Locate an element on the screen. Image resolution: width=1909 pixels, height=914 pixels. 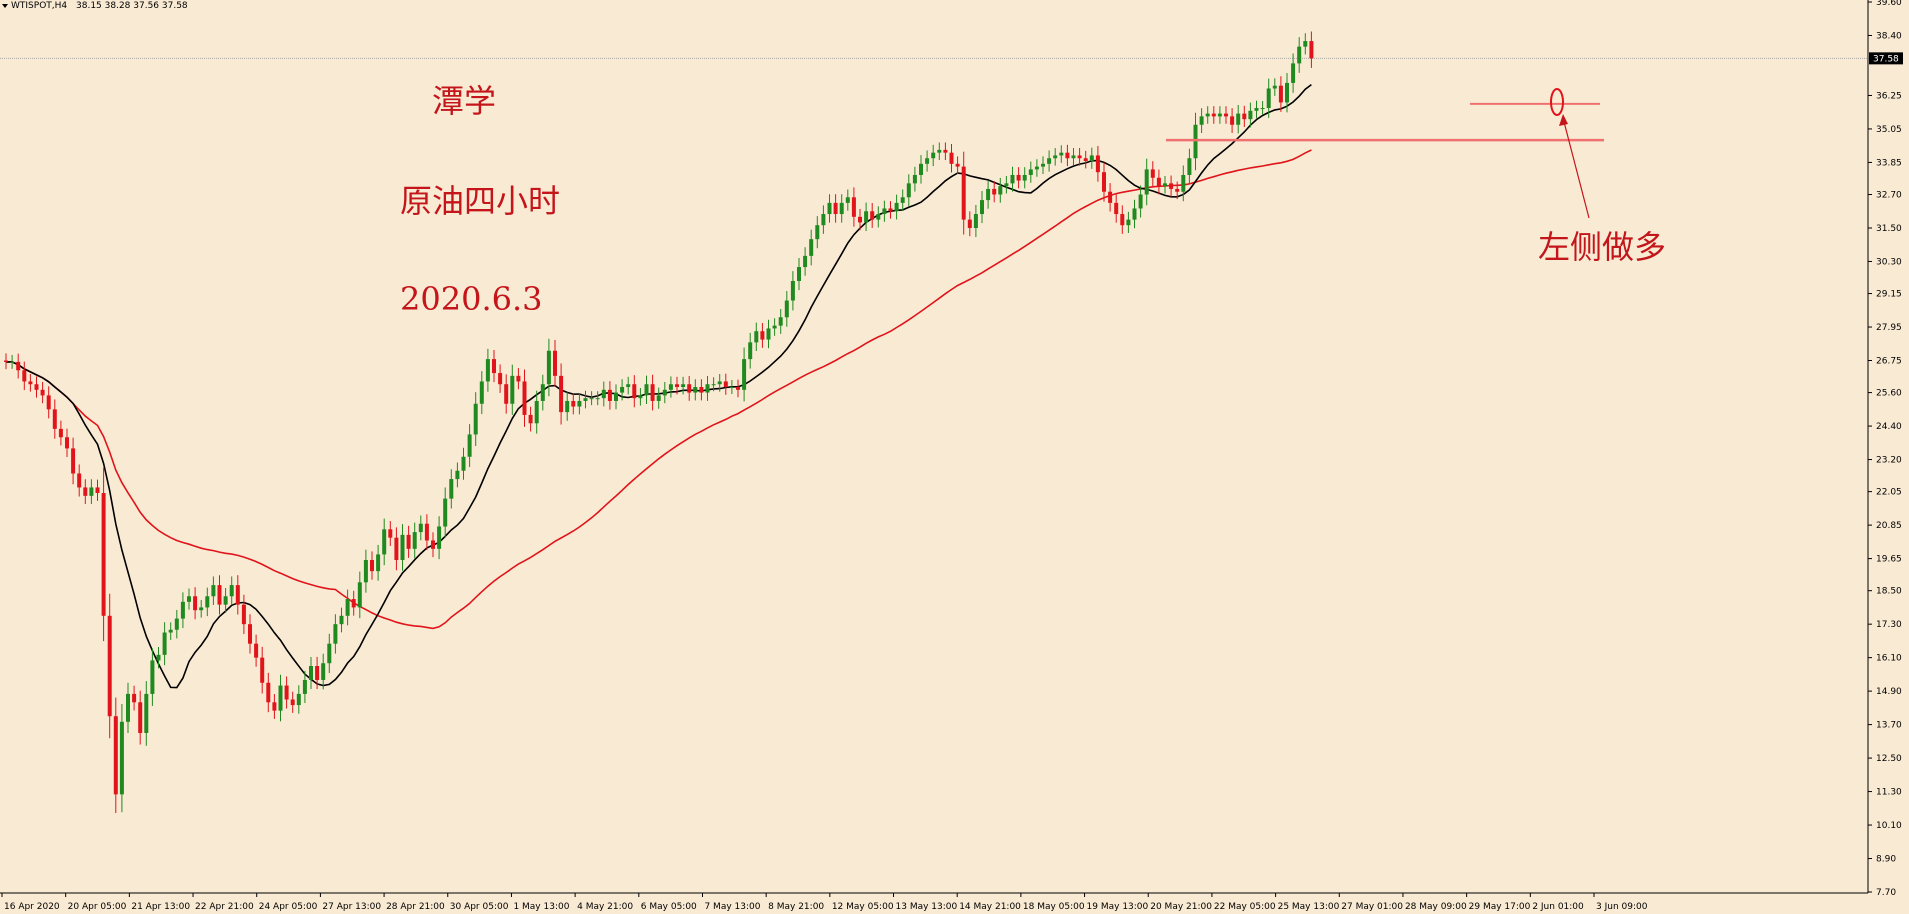
x-tick-label: 28 May 09:00 is located at coordinates (1436, 907).